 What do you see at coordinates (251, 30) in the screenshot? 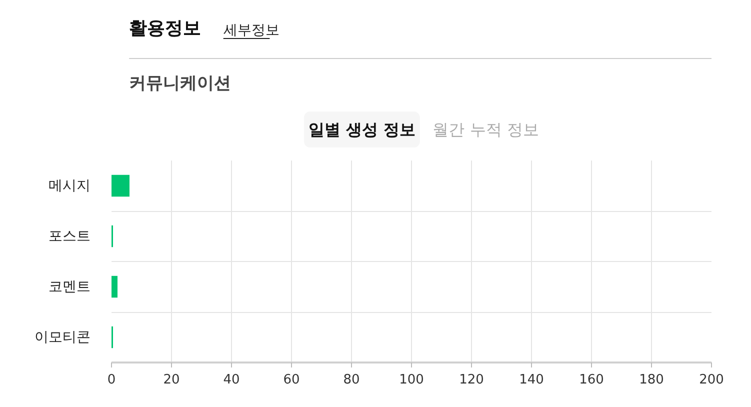
I see `text: 세부정보` at bounding box center [251, 30].